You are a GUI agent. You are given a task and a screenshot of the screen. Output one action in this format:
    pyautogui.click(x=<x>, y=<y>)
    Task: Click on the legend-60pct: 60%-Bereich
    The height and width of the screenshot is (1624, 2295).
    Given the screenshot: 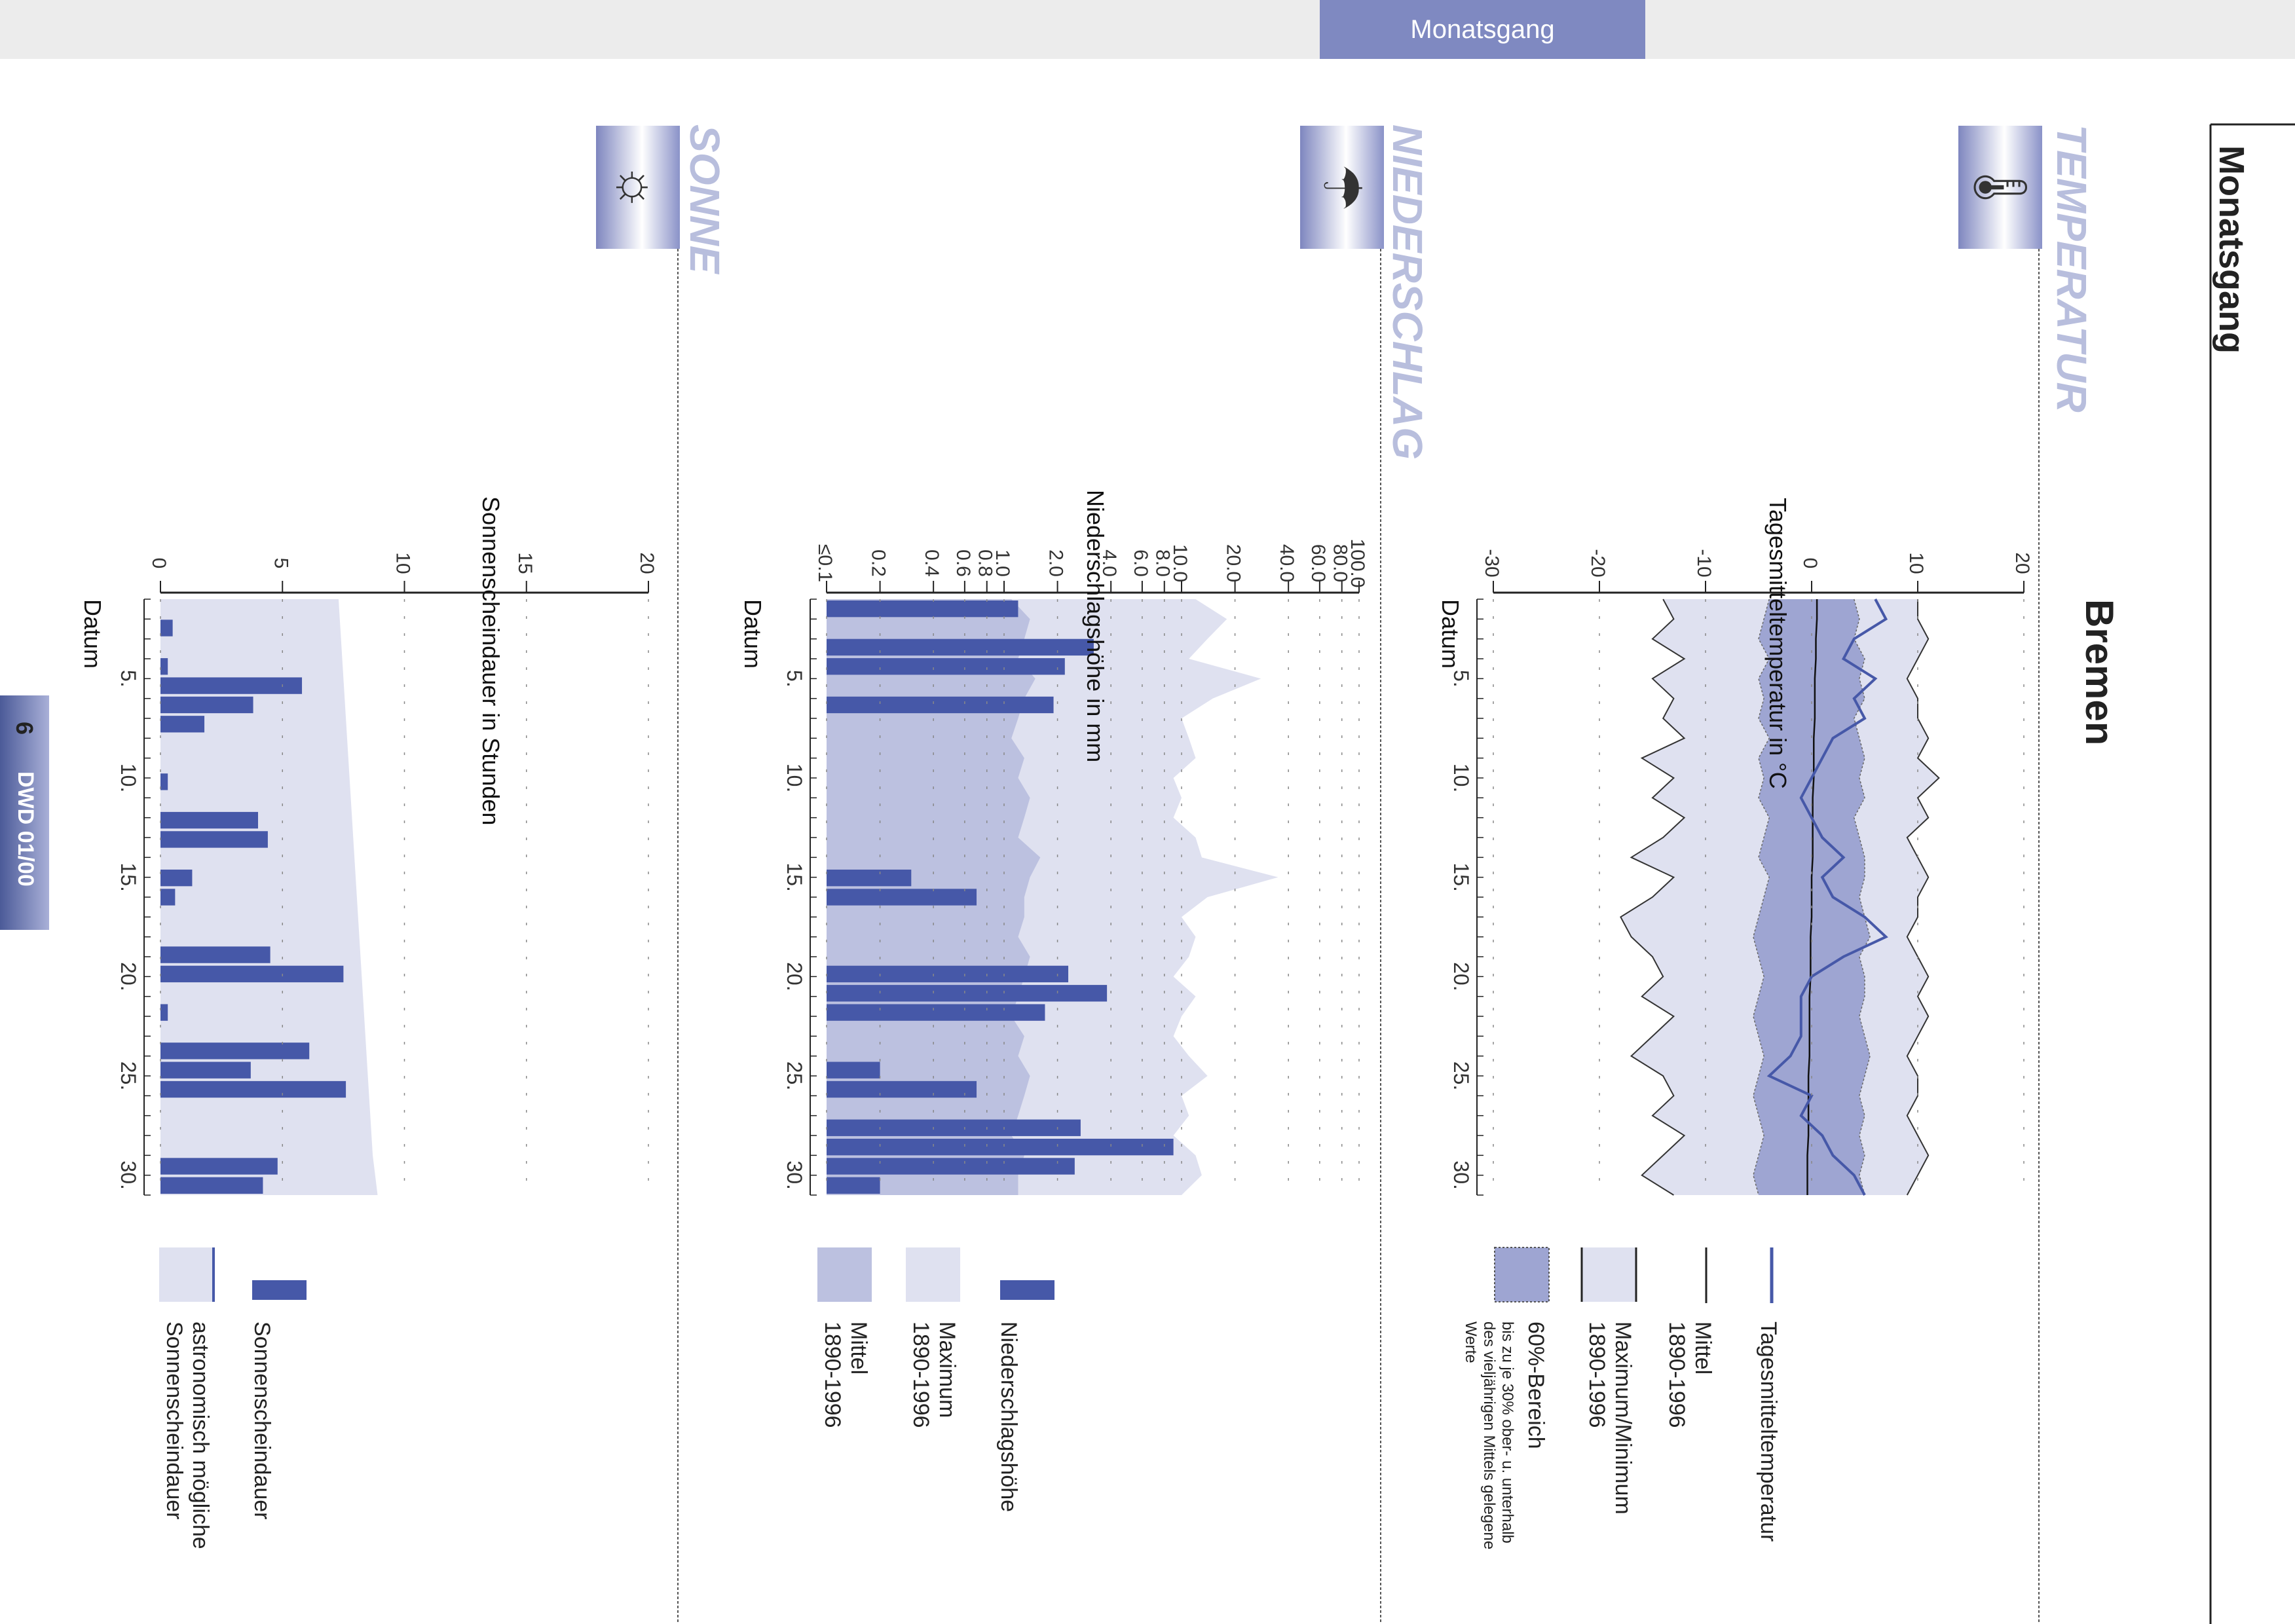 What is the action you would take?
    pyautogui.click(x=1535, y=1385)
    